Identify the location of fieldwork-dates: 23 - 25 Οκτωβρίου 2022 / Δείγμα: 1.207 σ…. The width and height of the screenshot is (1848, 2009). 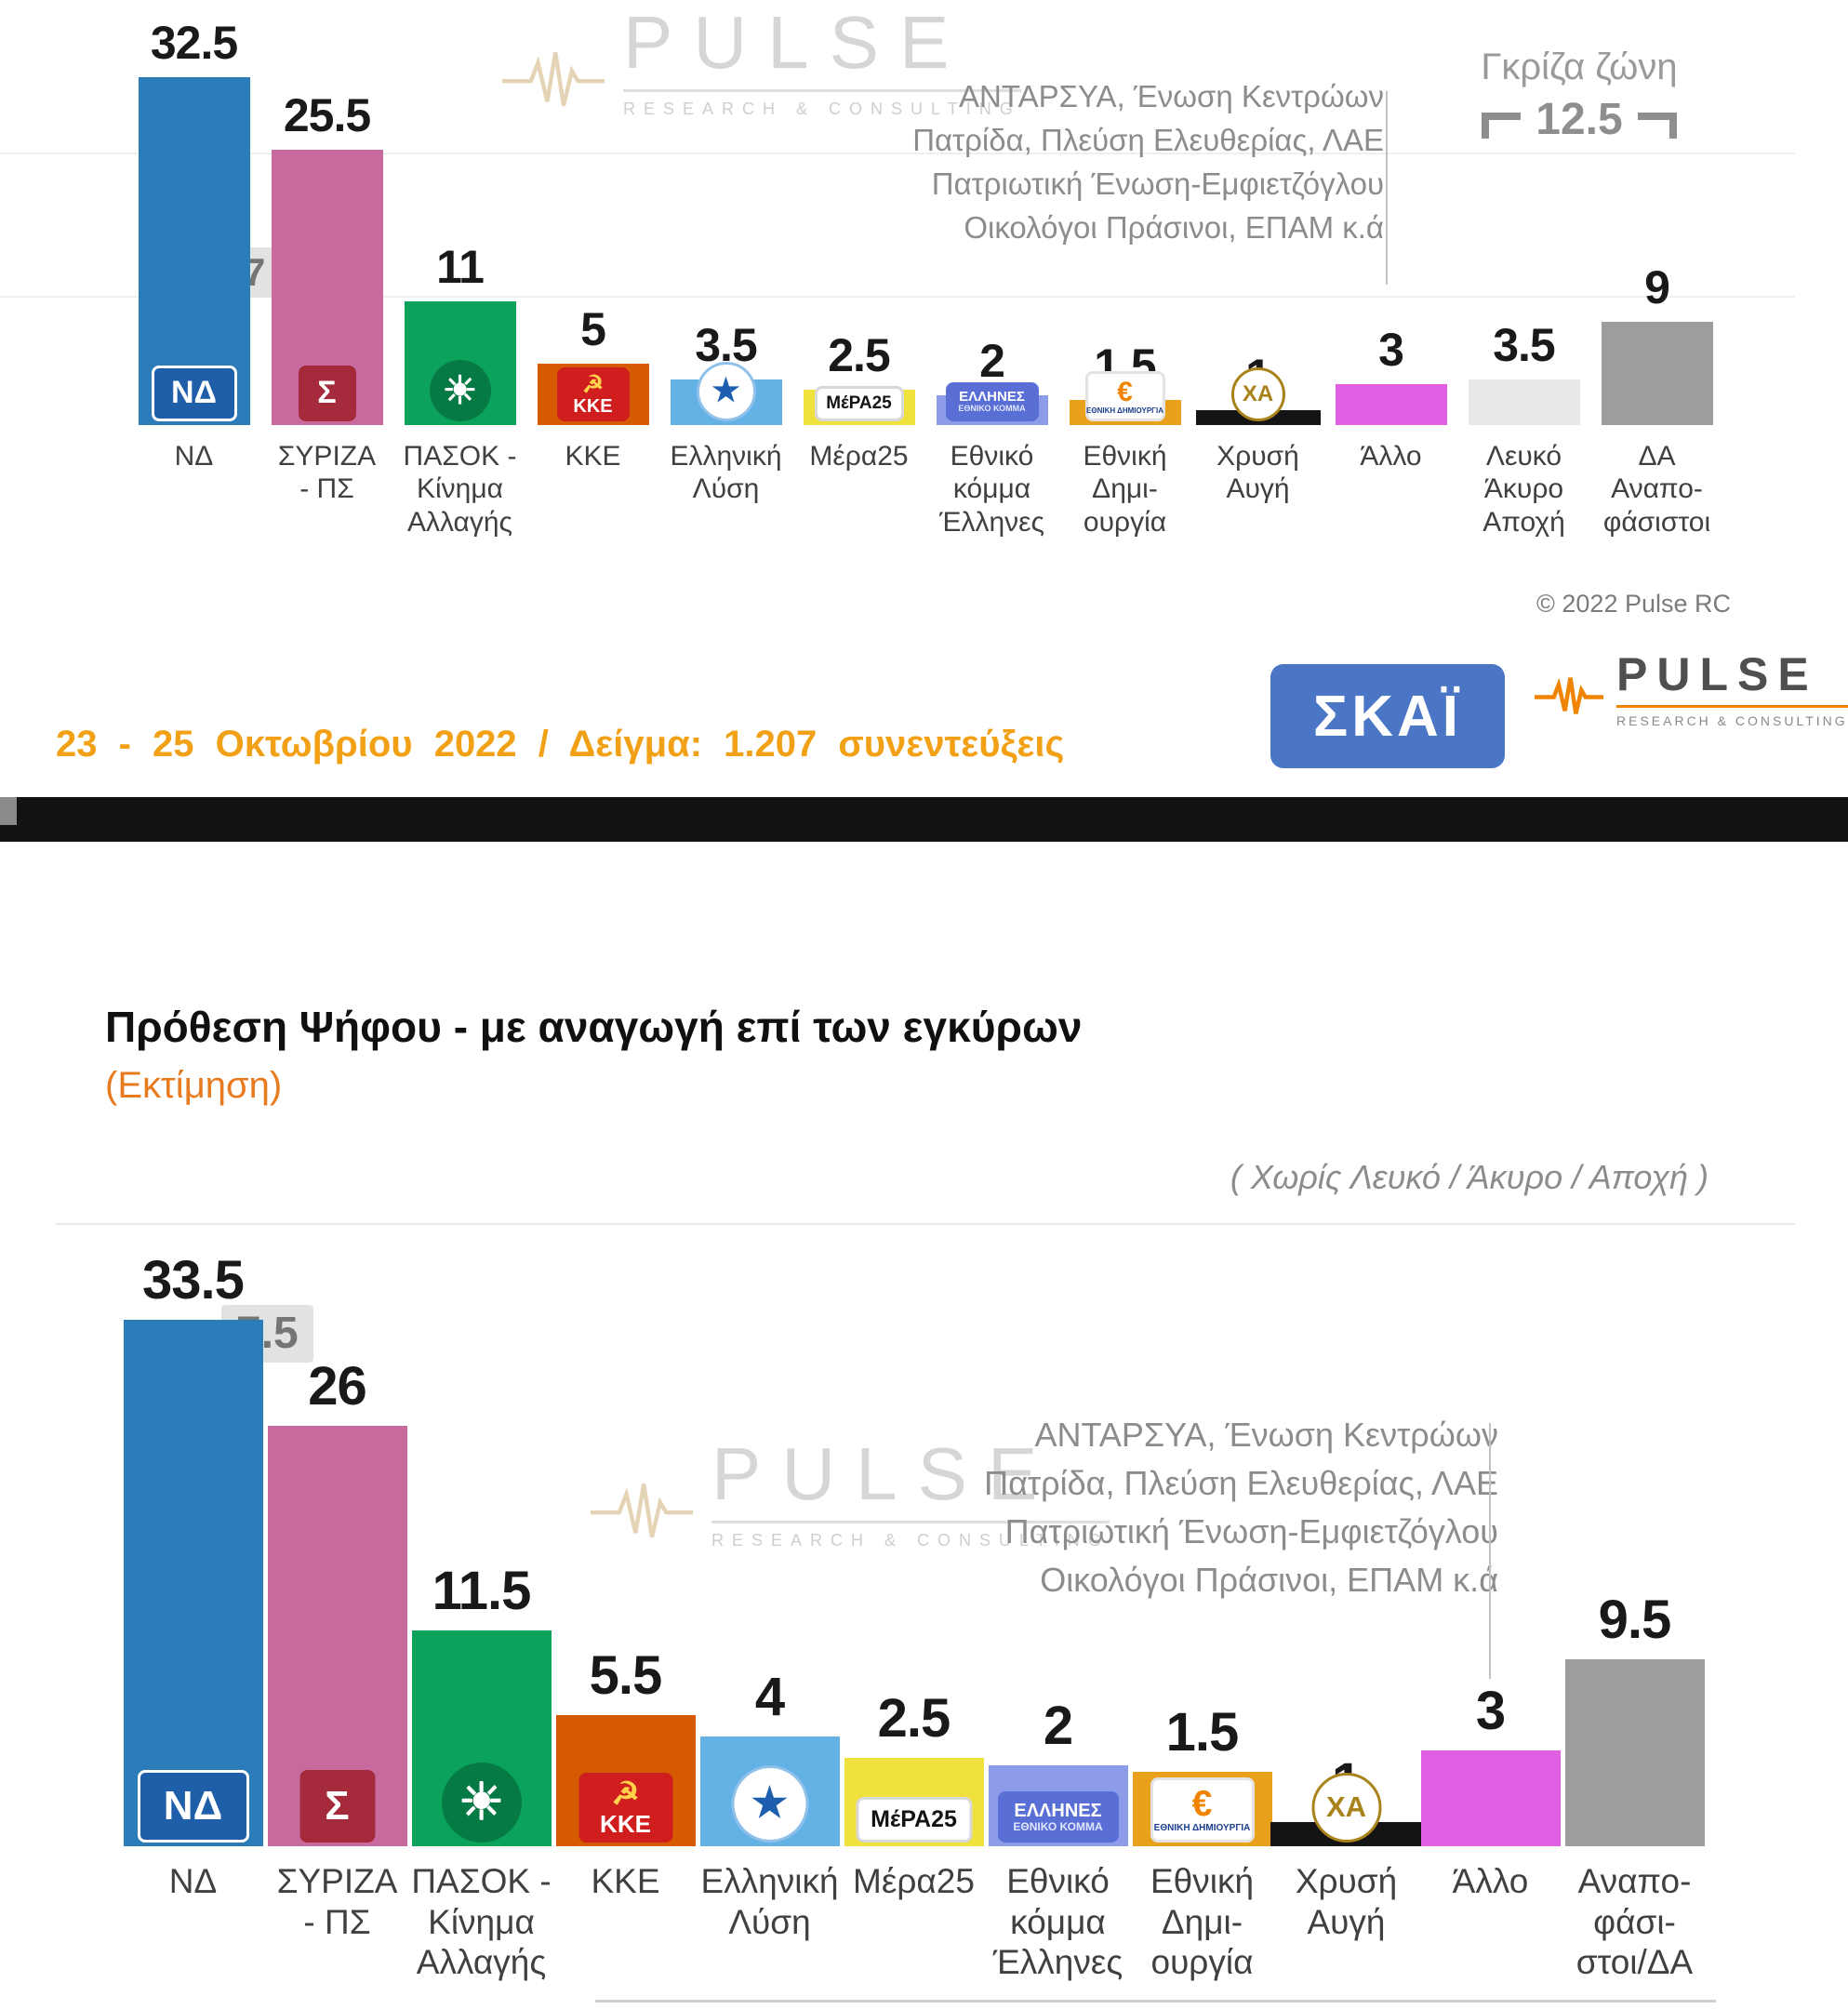
(560, 744).